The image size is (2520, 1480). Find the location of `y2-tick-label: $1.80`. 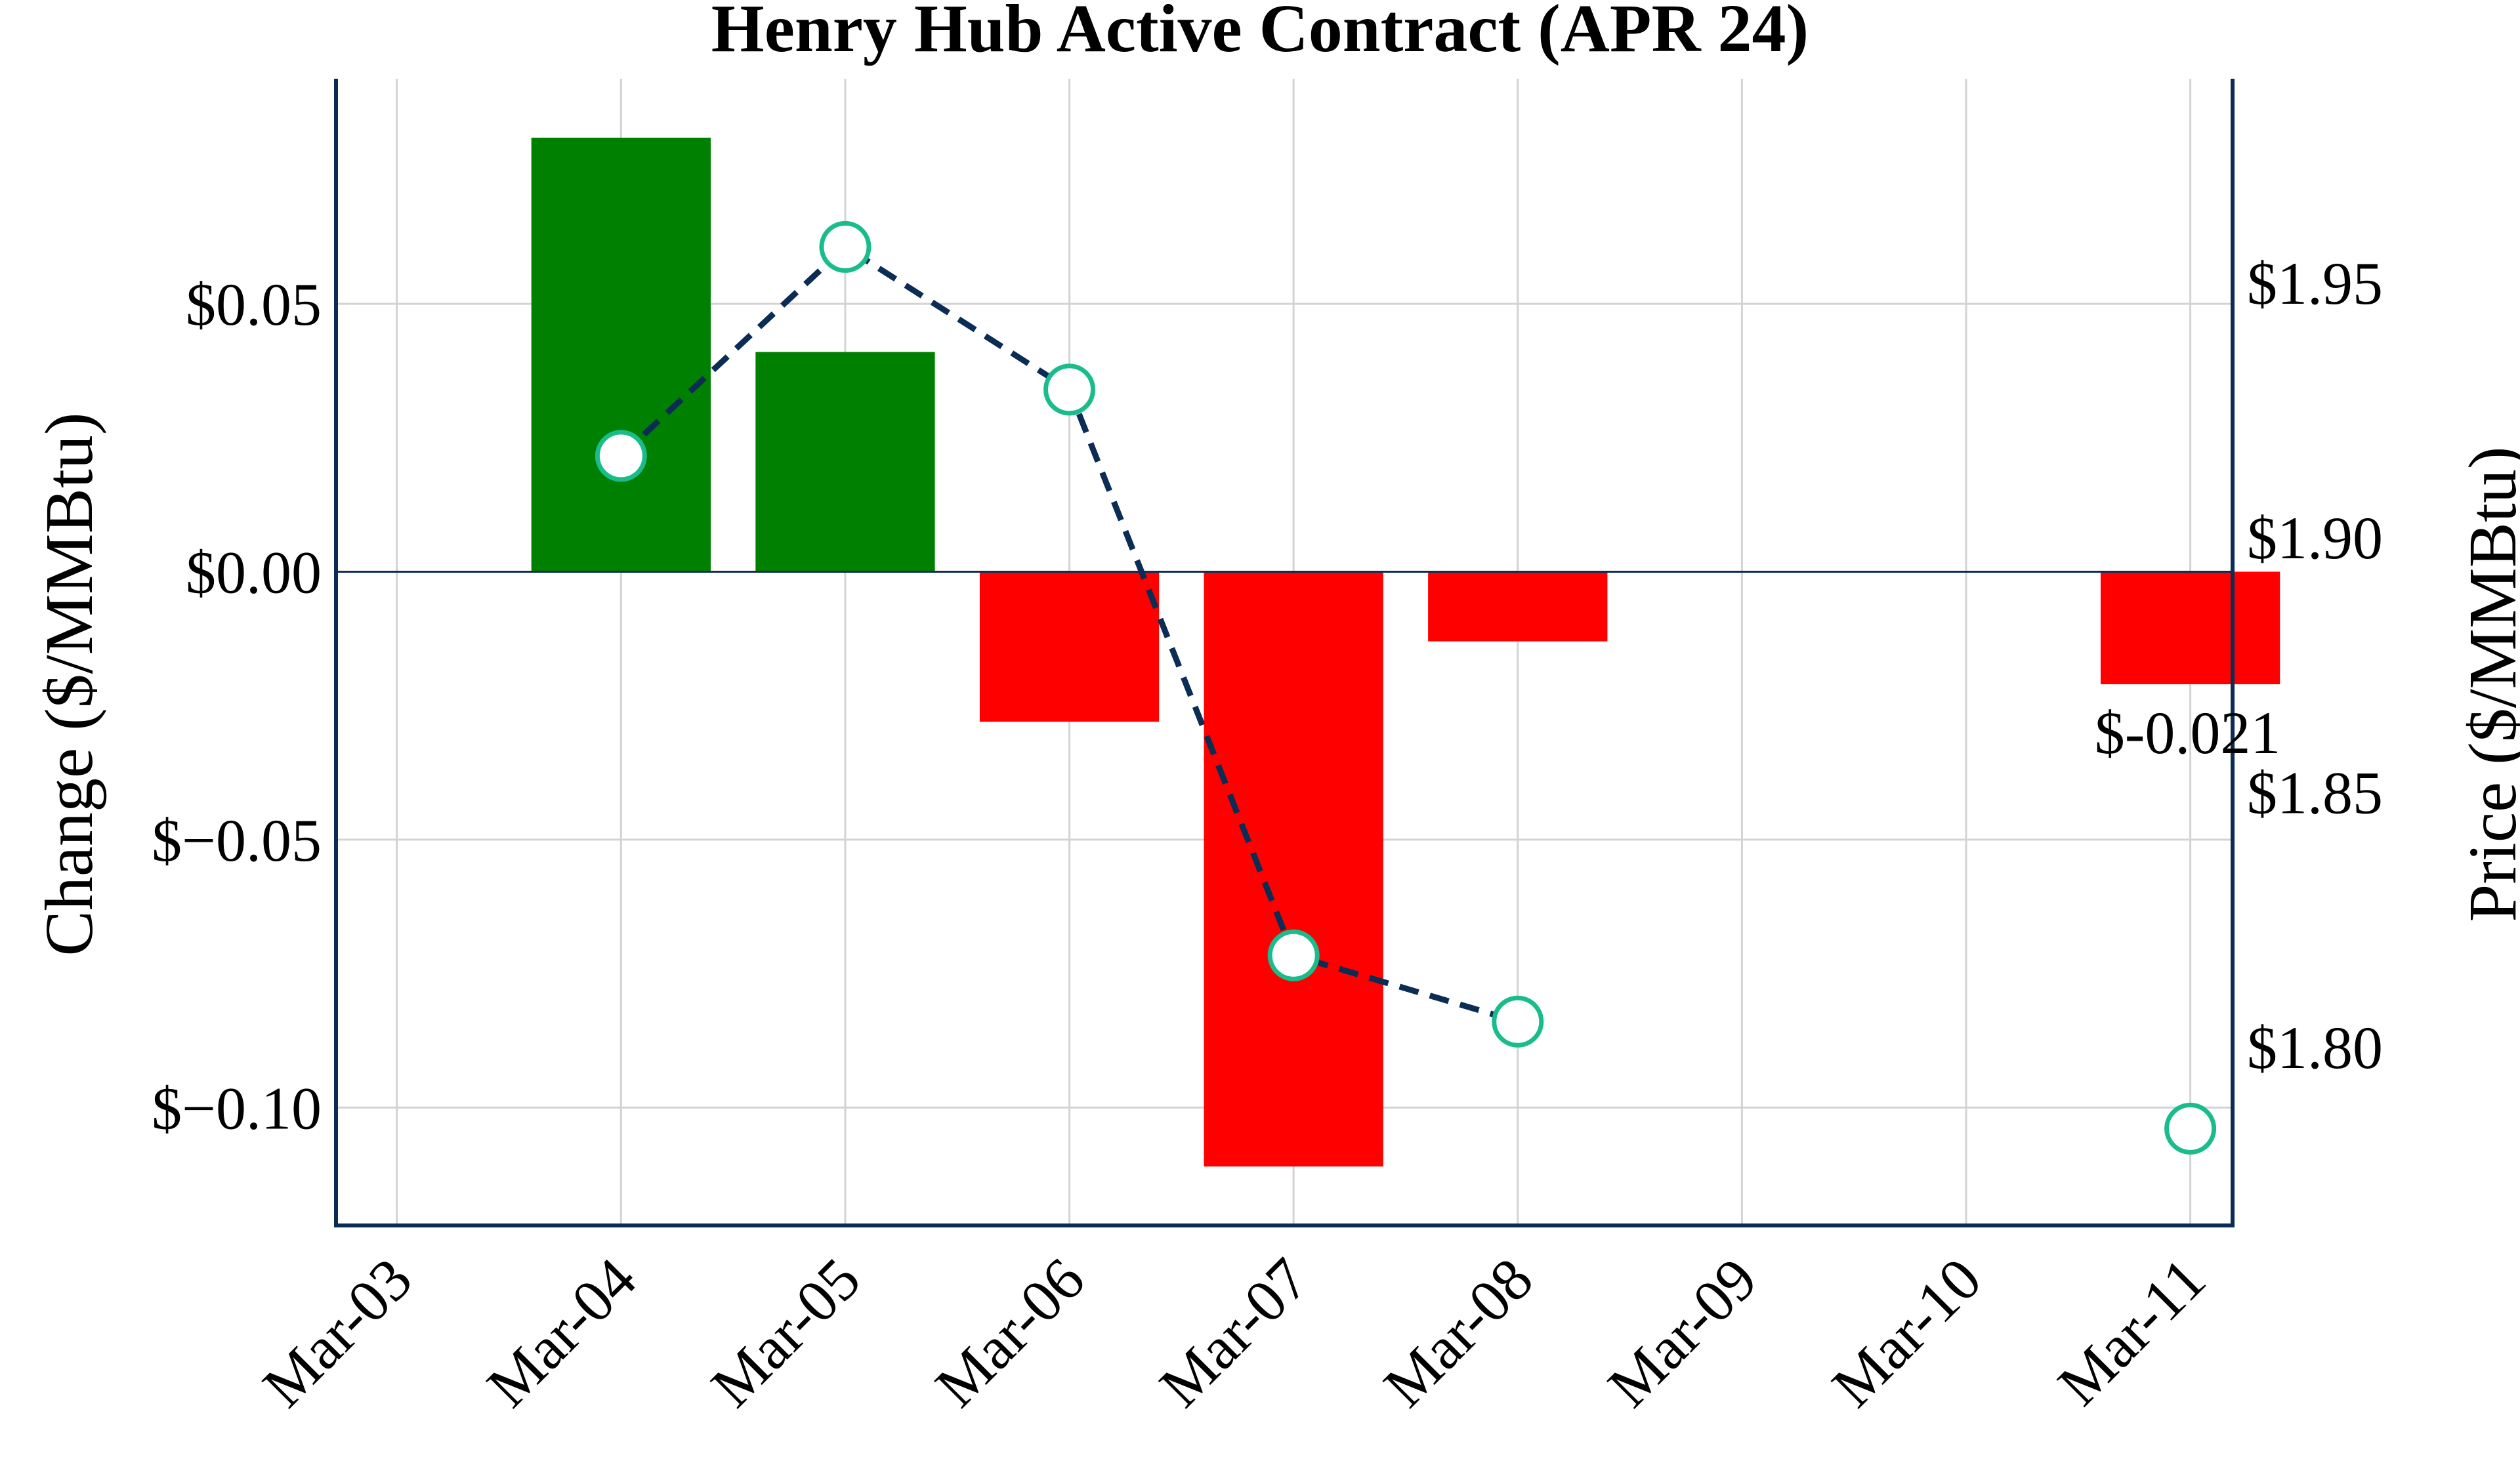

y2-tick-label: $1.80 is located at coordinates (2315, 1047).